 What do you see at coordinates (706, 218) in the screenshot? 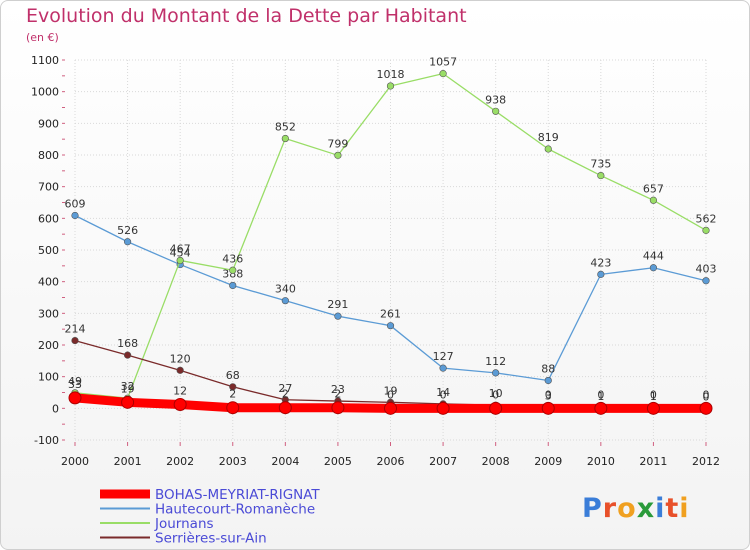
I see `data-label: 562` at bounding box center [706, 218].